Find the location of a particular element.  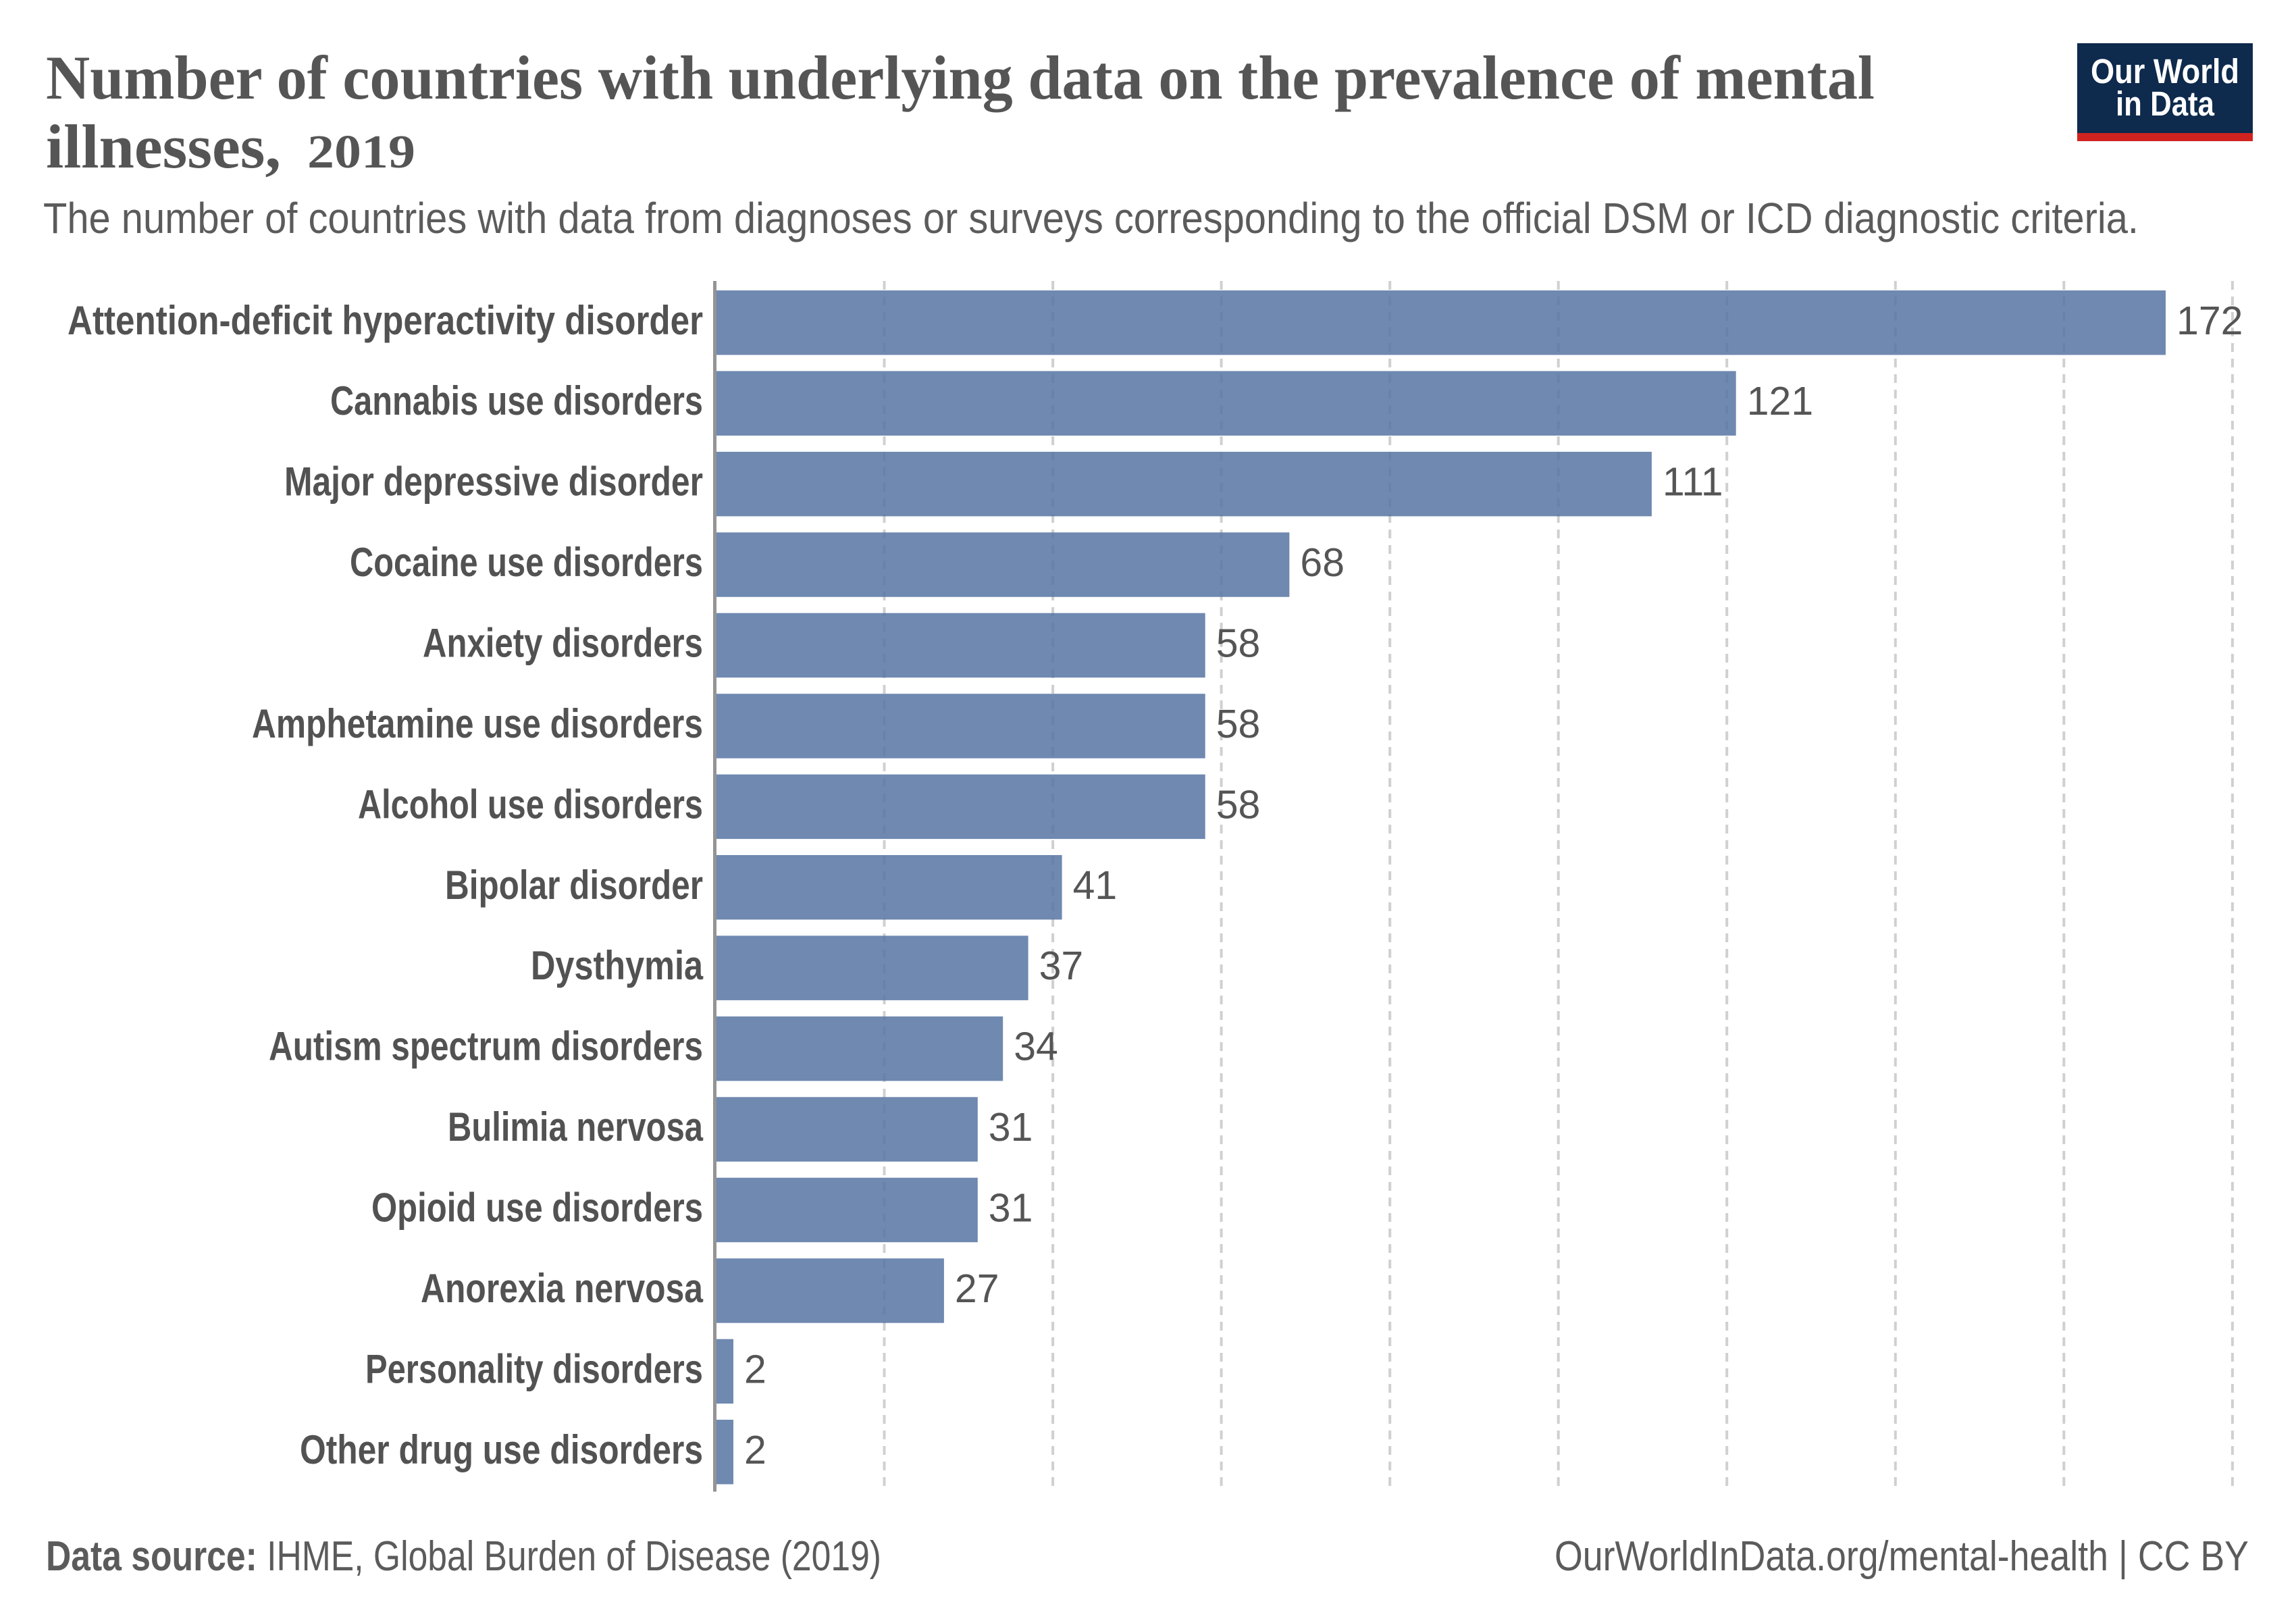

svg-text: Autism spectrum disorders is located at coordinates (486, 1046).